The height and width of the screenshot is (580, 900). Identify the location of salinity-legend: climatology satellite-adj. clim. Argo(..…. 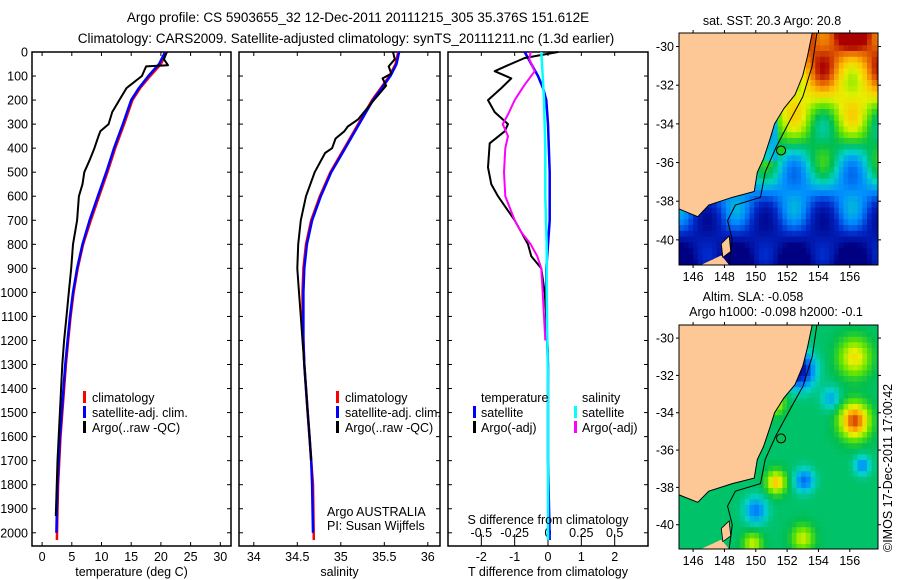
(384, 462).